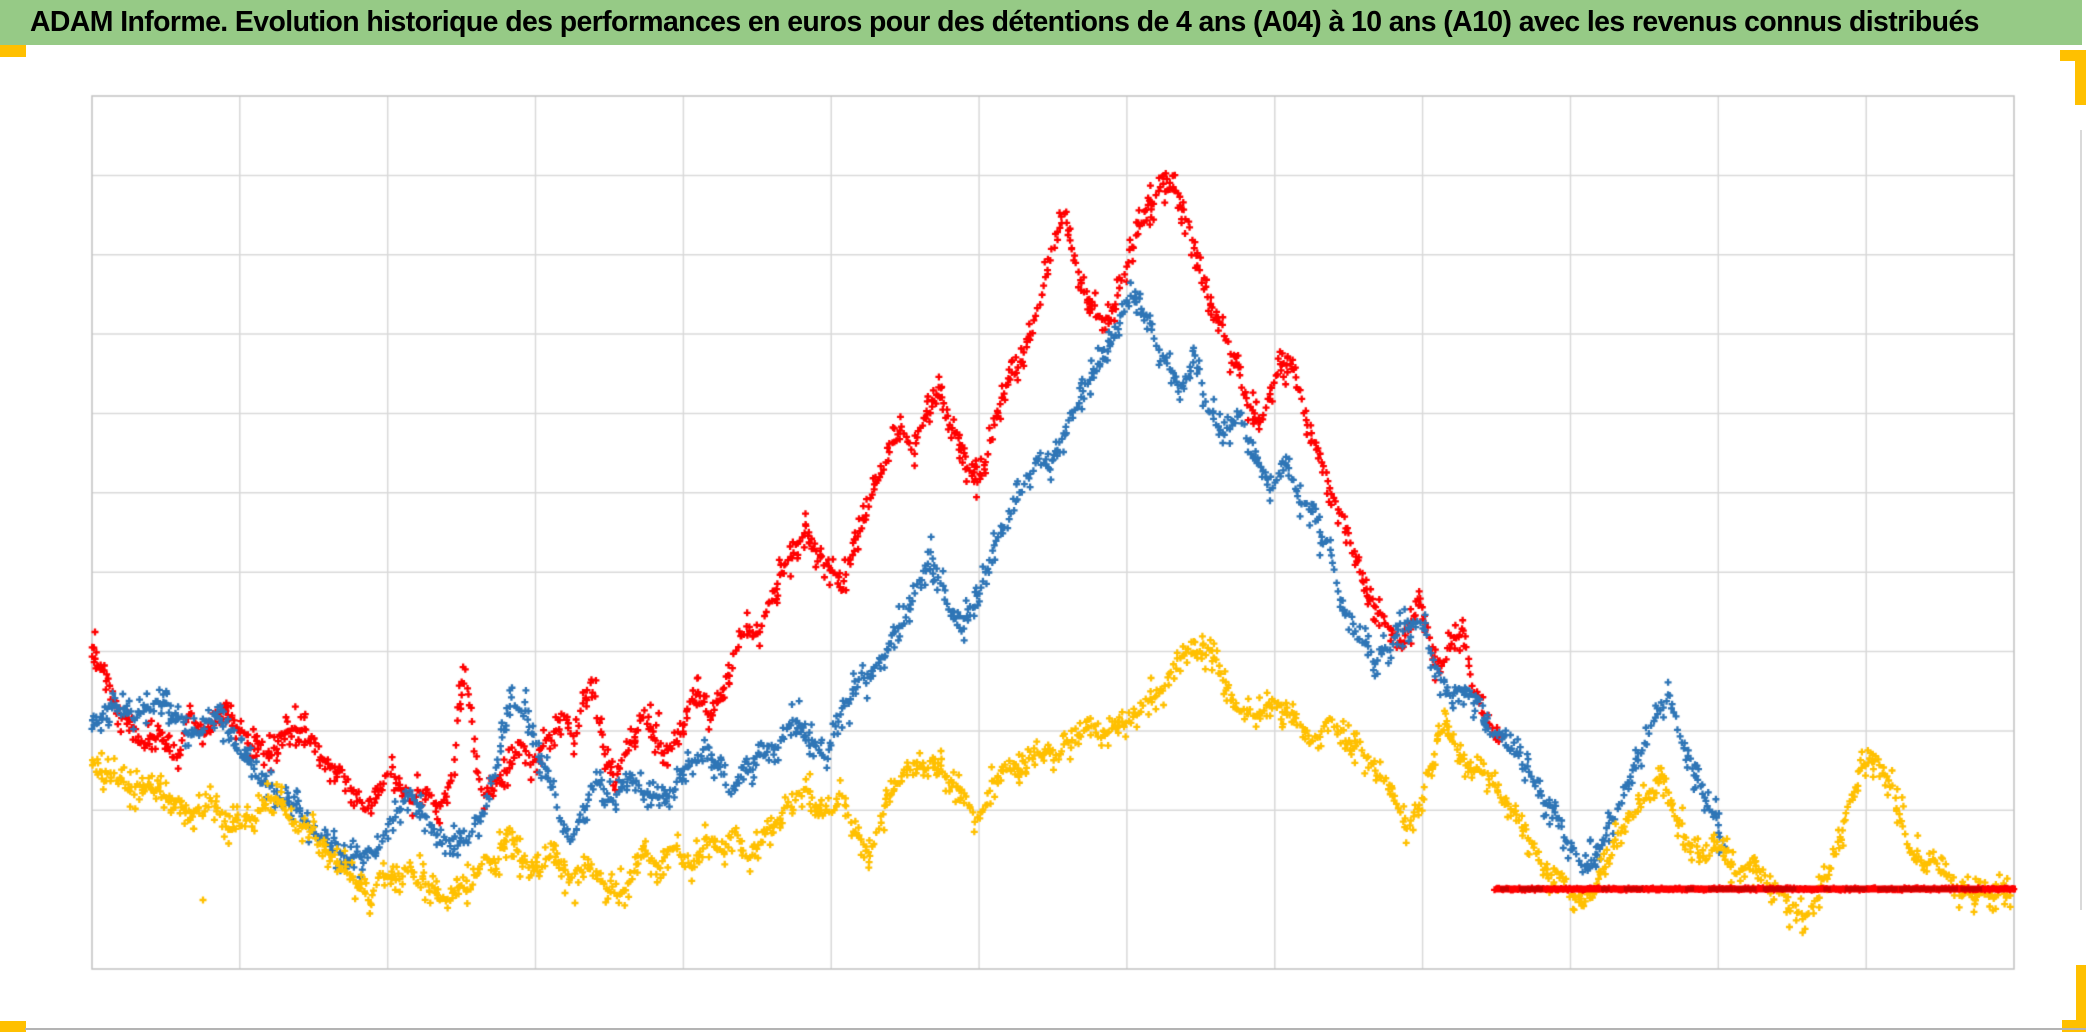 This screenshot has width=2086, height=1032. I want to click on gold-accent-top-left, so click(13, 51).